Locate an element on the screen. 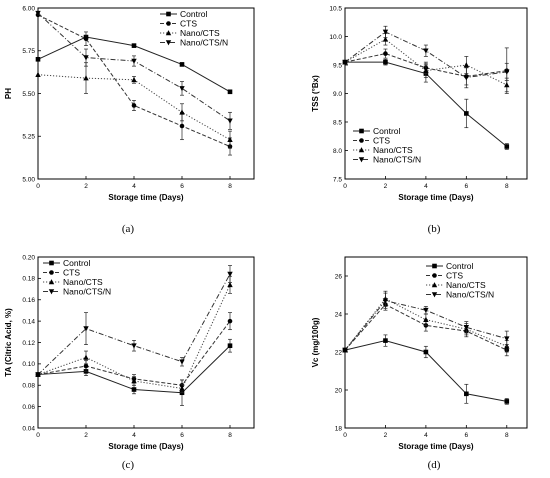  y-tick-label: 18 is located at coordinates (339, 428).